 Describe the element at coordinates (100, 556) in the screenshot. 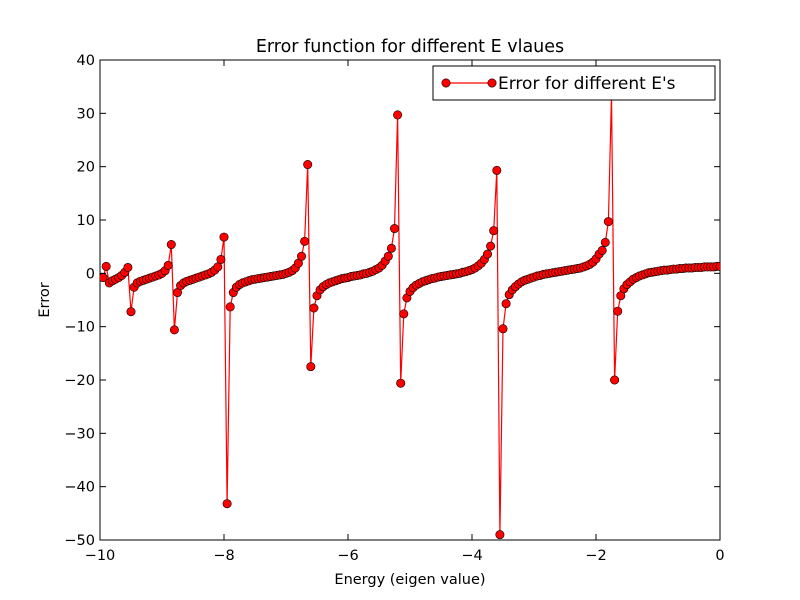

I see `x-tick-label: −10` at that location.